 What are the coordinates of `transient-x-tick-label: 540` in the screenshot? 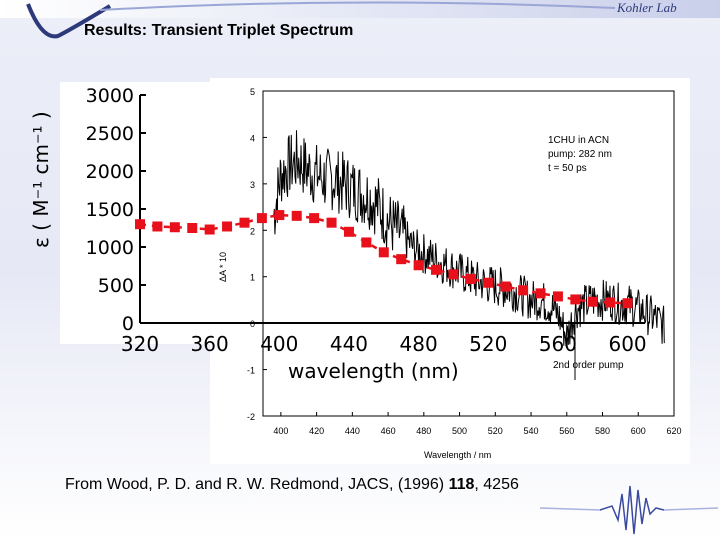 It's located at (531, 431).